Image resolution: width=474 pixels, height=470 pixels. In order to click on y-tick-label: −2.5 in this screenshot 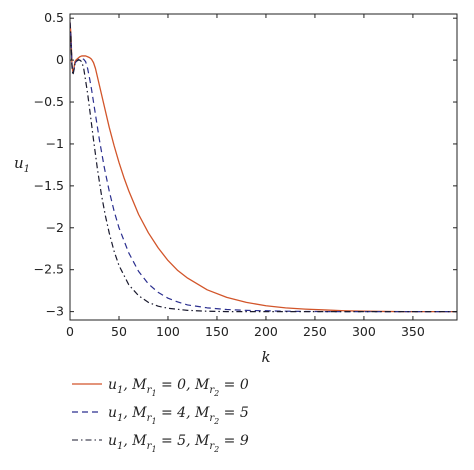, I will do `click(49, 269)`.